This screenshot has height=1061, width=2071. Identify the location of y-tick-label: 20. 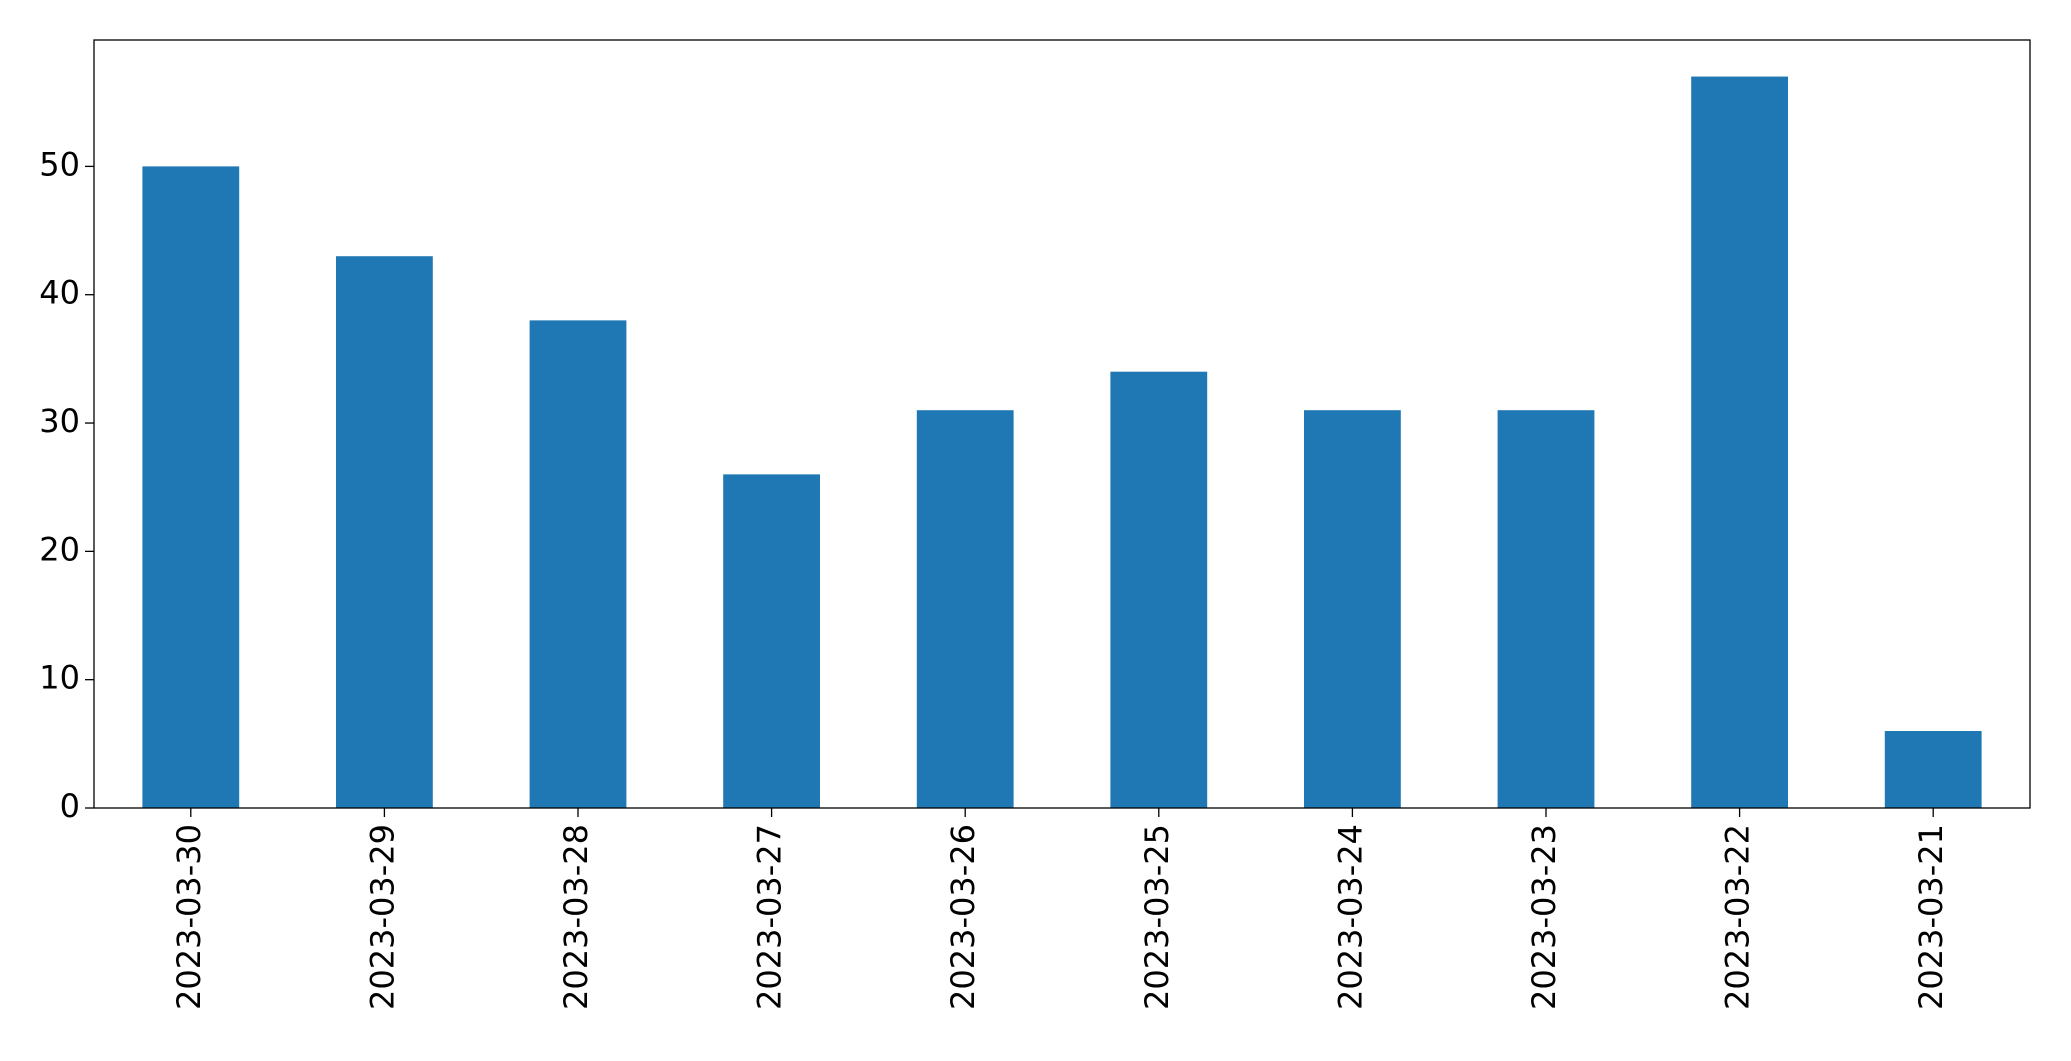
(59, 549).